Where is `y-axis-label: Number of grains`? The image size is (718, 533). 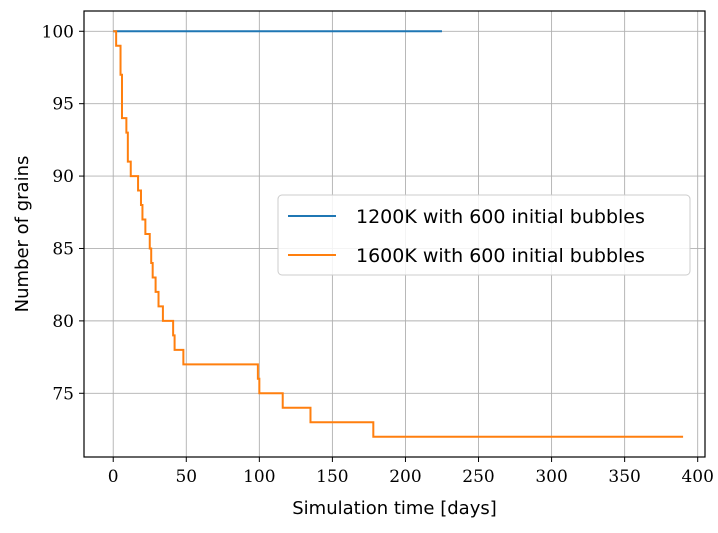
y-axis-label: Number of grains is located at coordinates (22, 234).